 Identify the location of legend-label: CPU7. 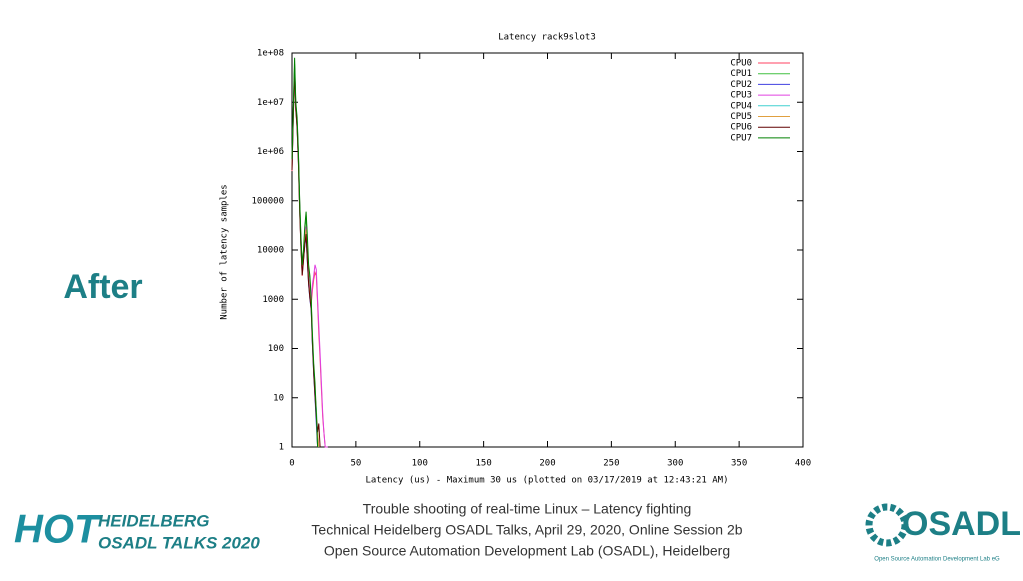
(741, 138).